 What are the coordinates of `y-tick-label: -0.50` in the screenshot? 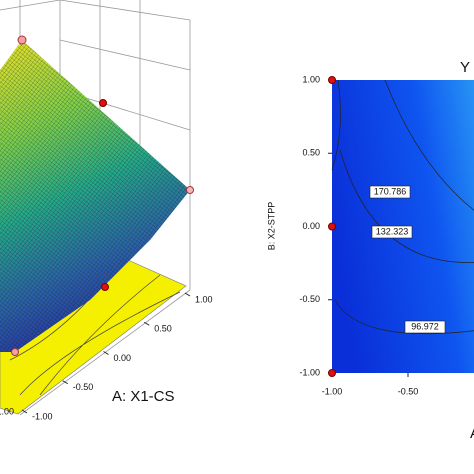 It's located at (309, 299).